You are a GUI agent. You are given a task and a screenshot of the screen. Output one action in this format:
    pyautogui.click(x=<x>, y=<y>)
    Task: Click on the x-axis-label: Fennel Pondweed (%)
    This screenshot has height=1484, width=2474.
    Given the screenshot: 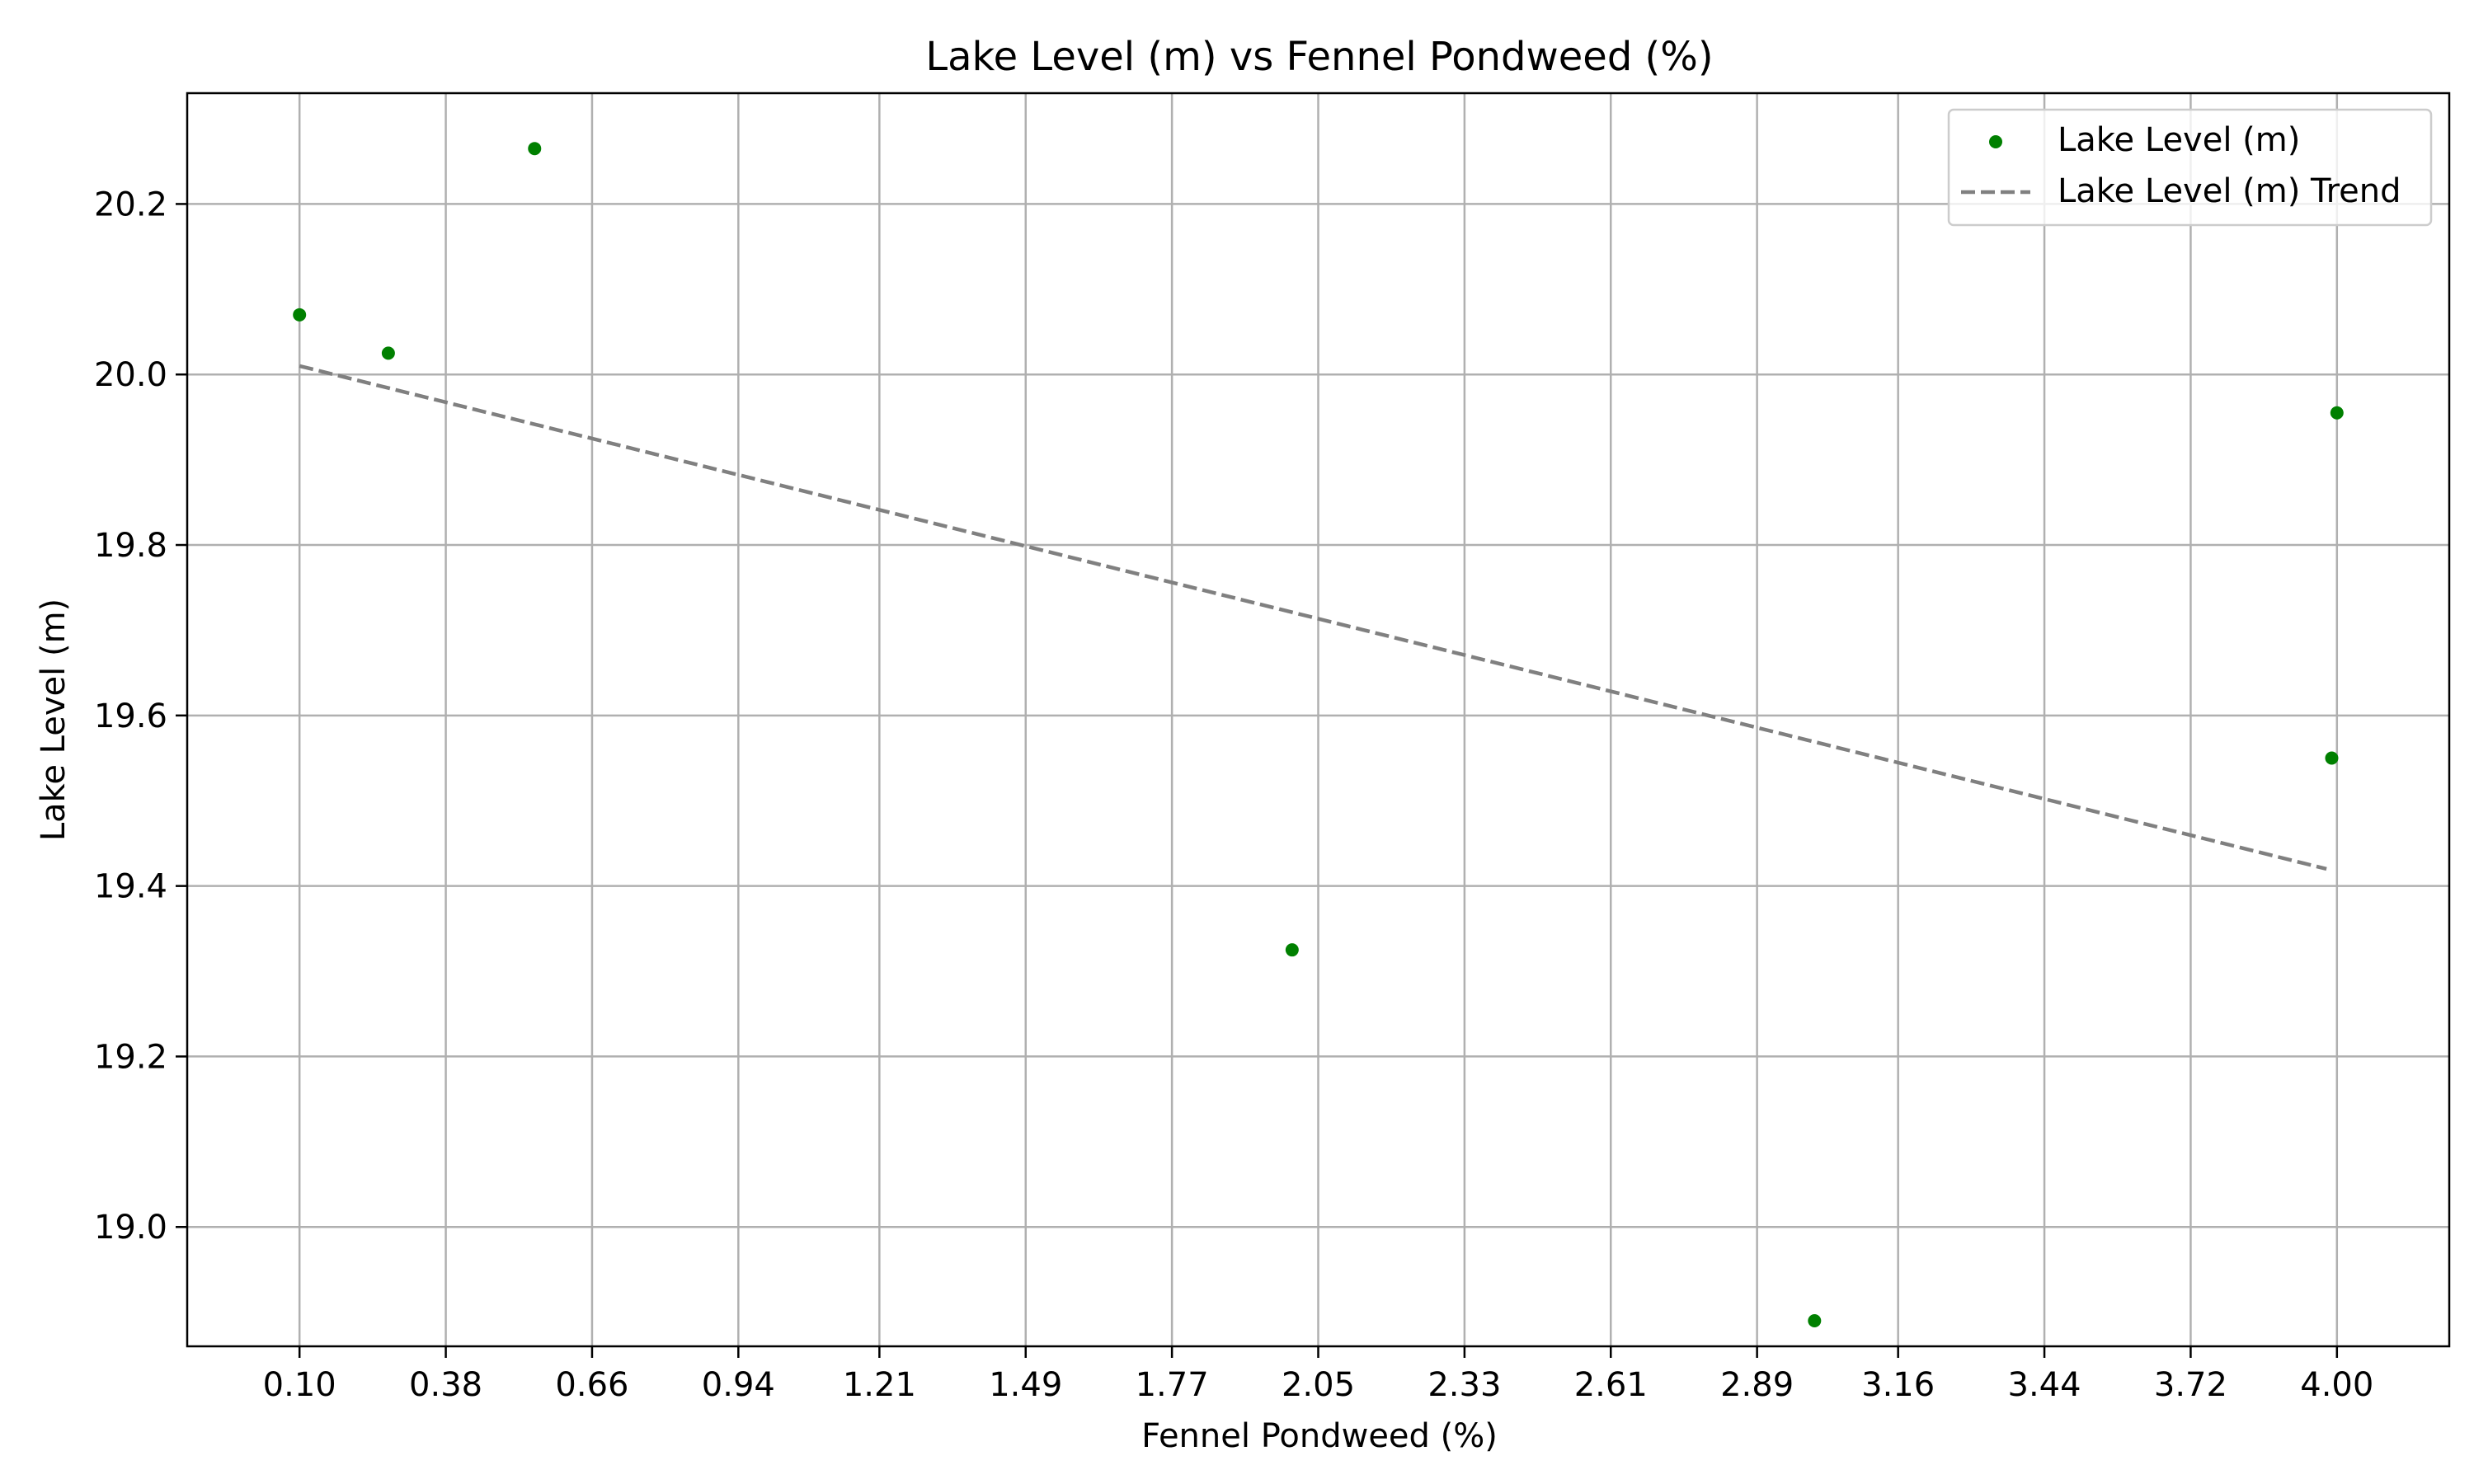 What is the action you would take?
    pyautogui.click(x=1319, y=1436)
    